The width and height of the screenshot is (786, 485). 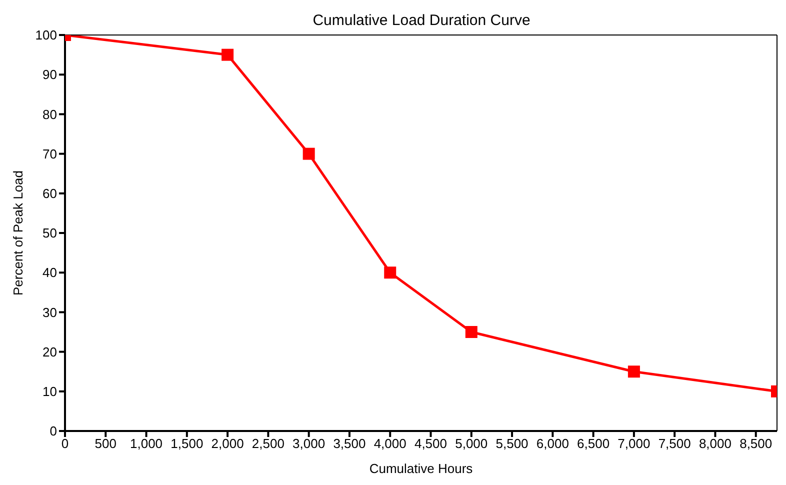 What do you see at coordinates (49, 154) in the screenshot?
I see `y-tick-label: 70` at bounding box center [49, 154].